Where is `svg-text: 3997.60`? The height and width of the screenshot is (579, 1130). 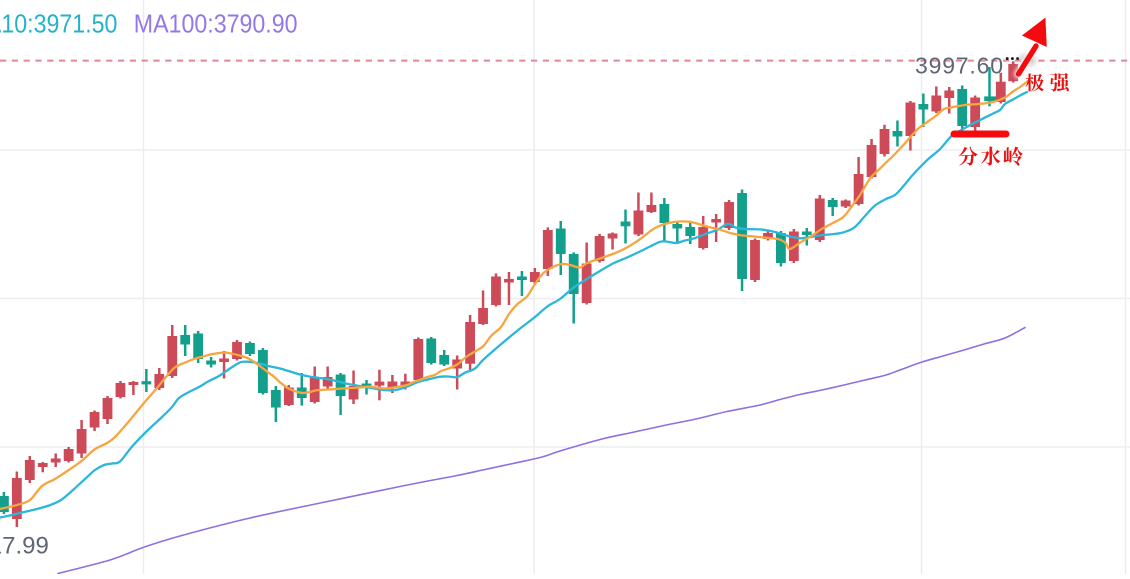 svg-text: 3997.60 is located at coordinates (959, 65).